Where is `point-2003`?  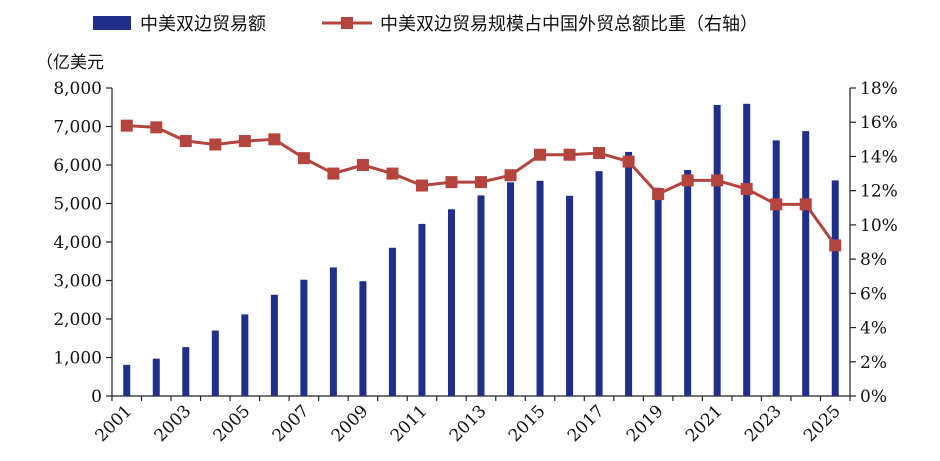 point-2003 is located at coordinates (185, 141).